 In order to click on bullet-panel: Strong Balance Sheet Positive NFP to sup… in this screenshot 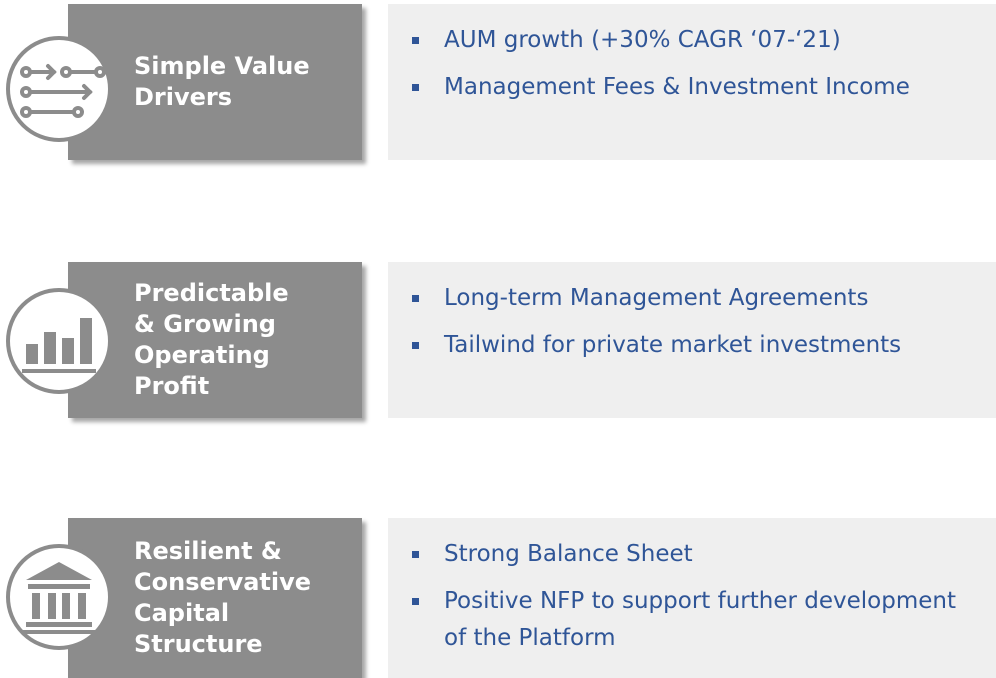, I will do `click(692, 598)`.